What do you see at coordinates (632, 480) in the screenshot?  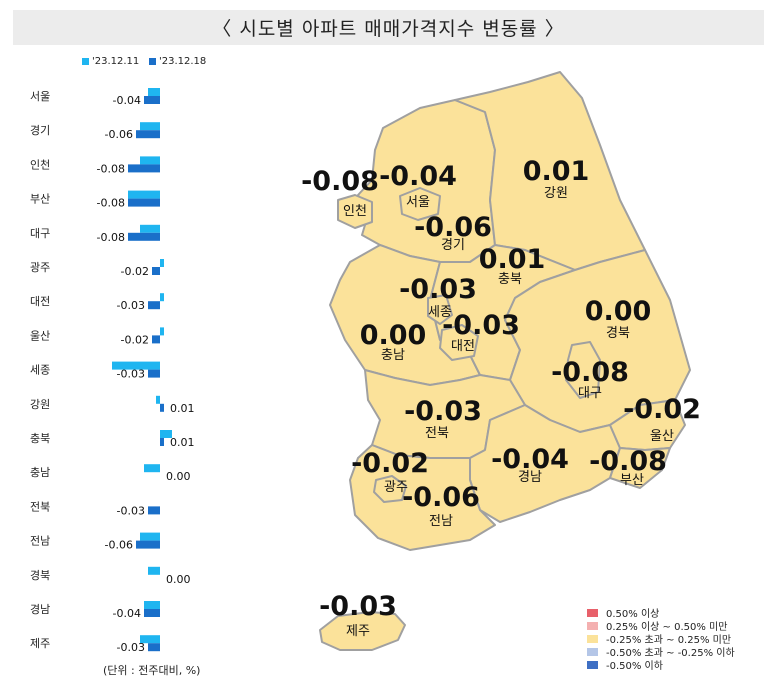 I see `map-region-name: 부산` at bounding box center [632, 480].